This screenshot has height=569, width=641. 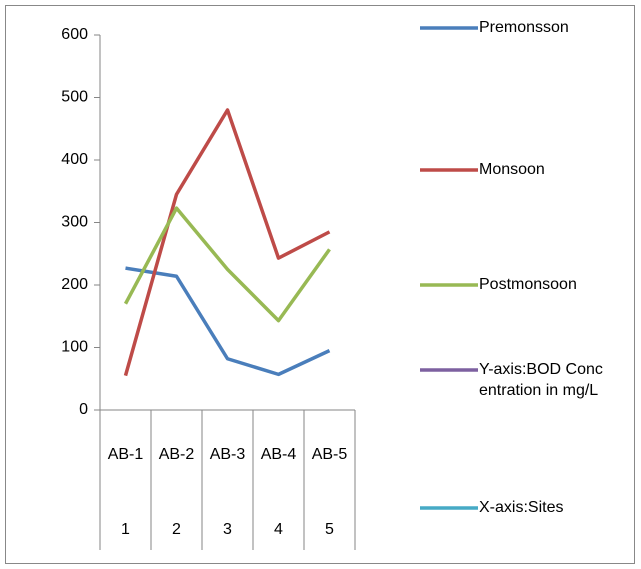 I want to click on x-group-label: 1, so click(x=125, y=529).